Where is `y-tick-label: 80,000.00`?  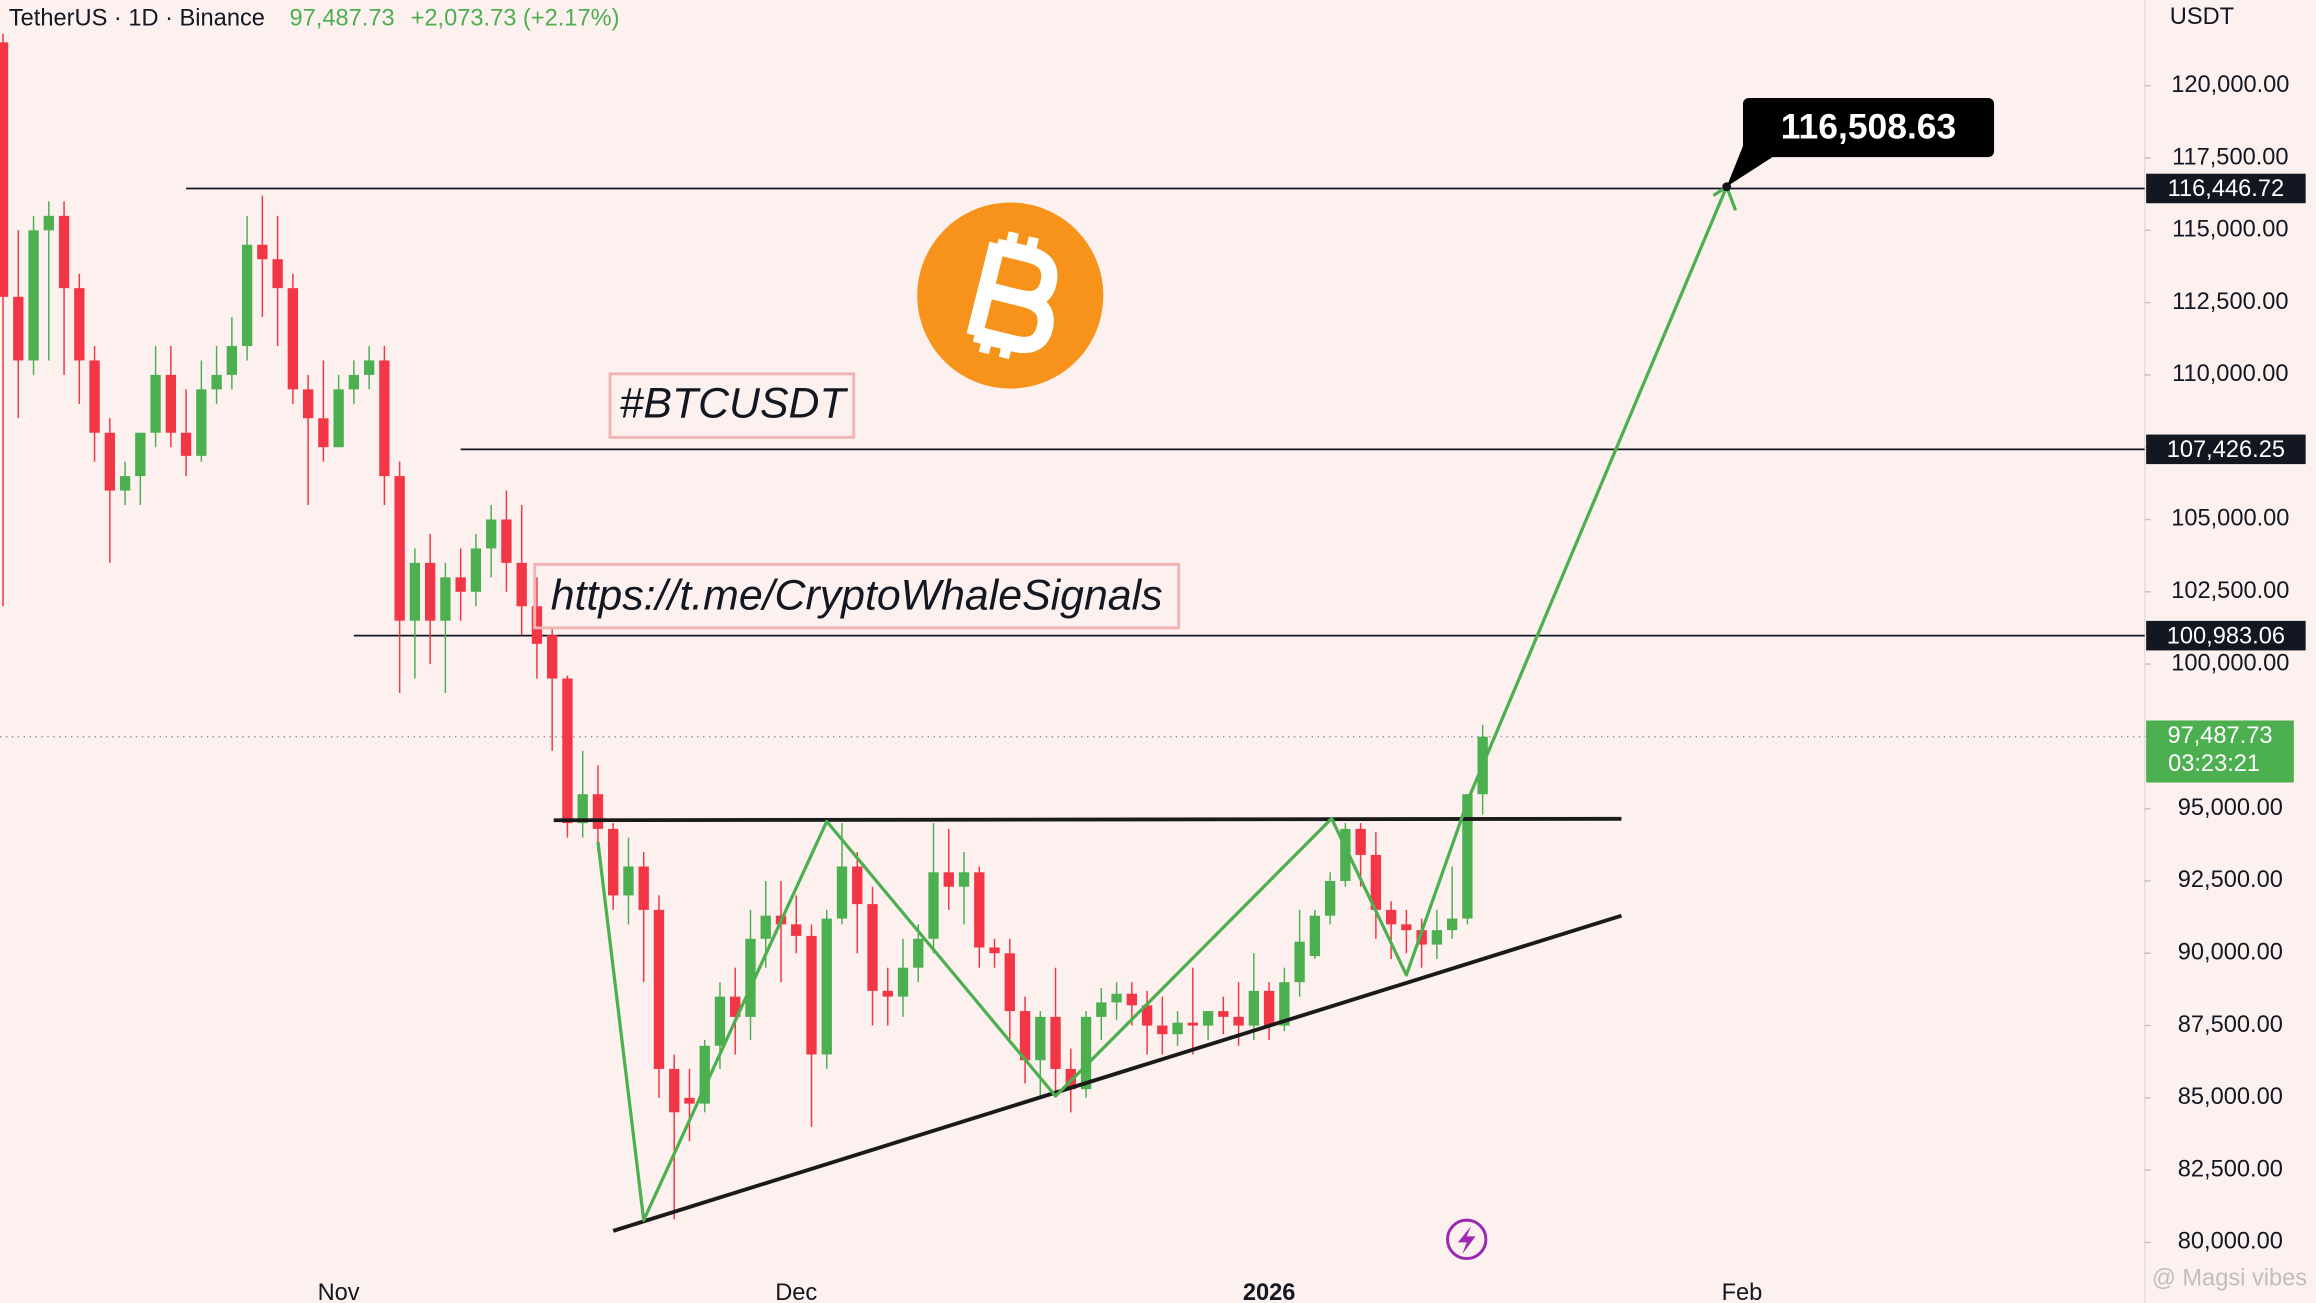 y-tick-label: 80,000.00 is located at coordinates (2230, 1242).